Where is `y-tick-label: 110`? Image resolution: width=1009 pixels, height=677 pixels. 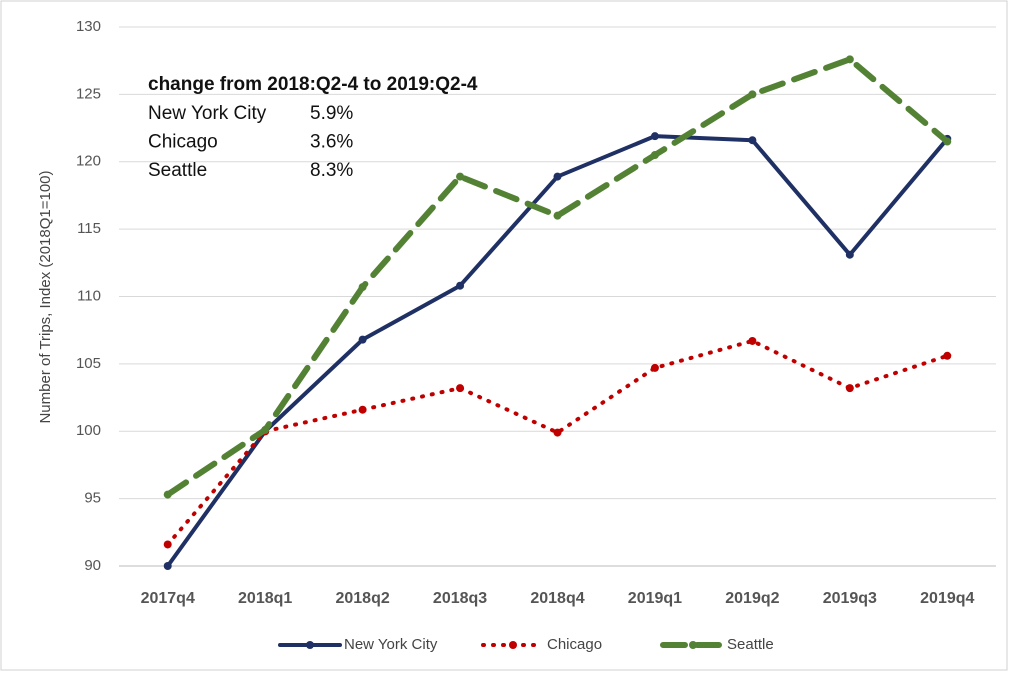
y-tick-label: 110 is located at coordinates (89, 295).